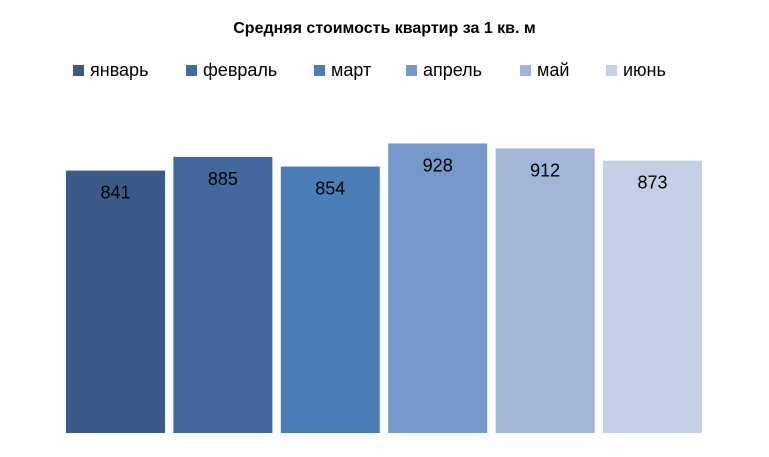 The image size is (769, 457). What do you see at coordinates (319, 70) in the screenshot?
I see `legend-swatch-mar` at bounding box center [319, 70].